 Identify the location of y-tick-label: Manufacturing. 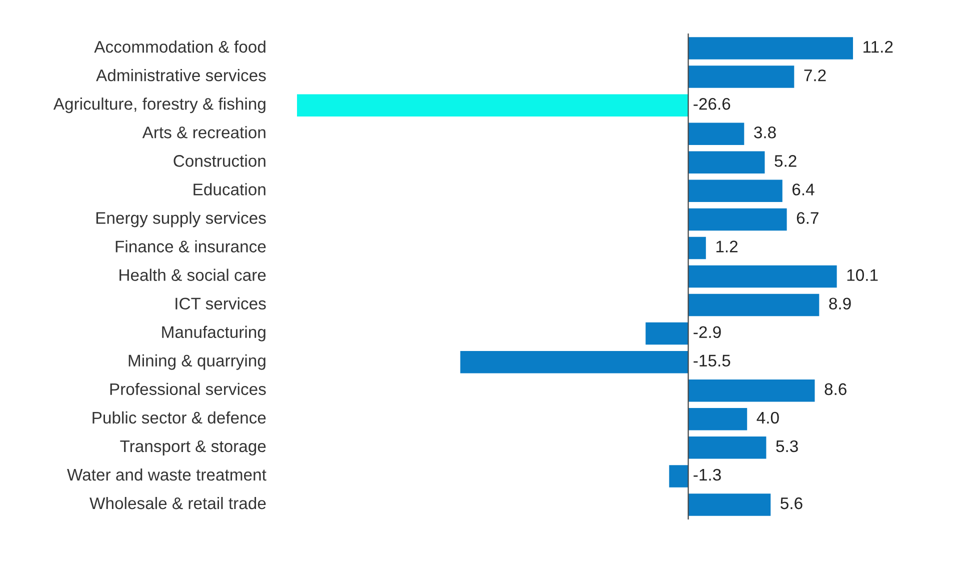
(214, 334).